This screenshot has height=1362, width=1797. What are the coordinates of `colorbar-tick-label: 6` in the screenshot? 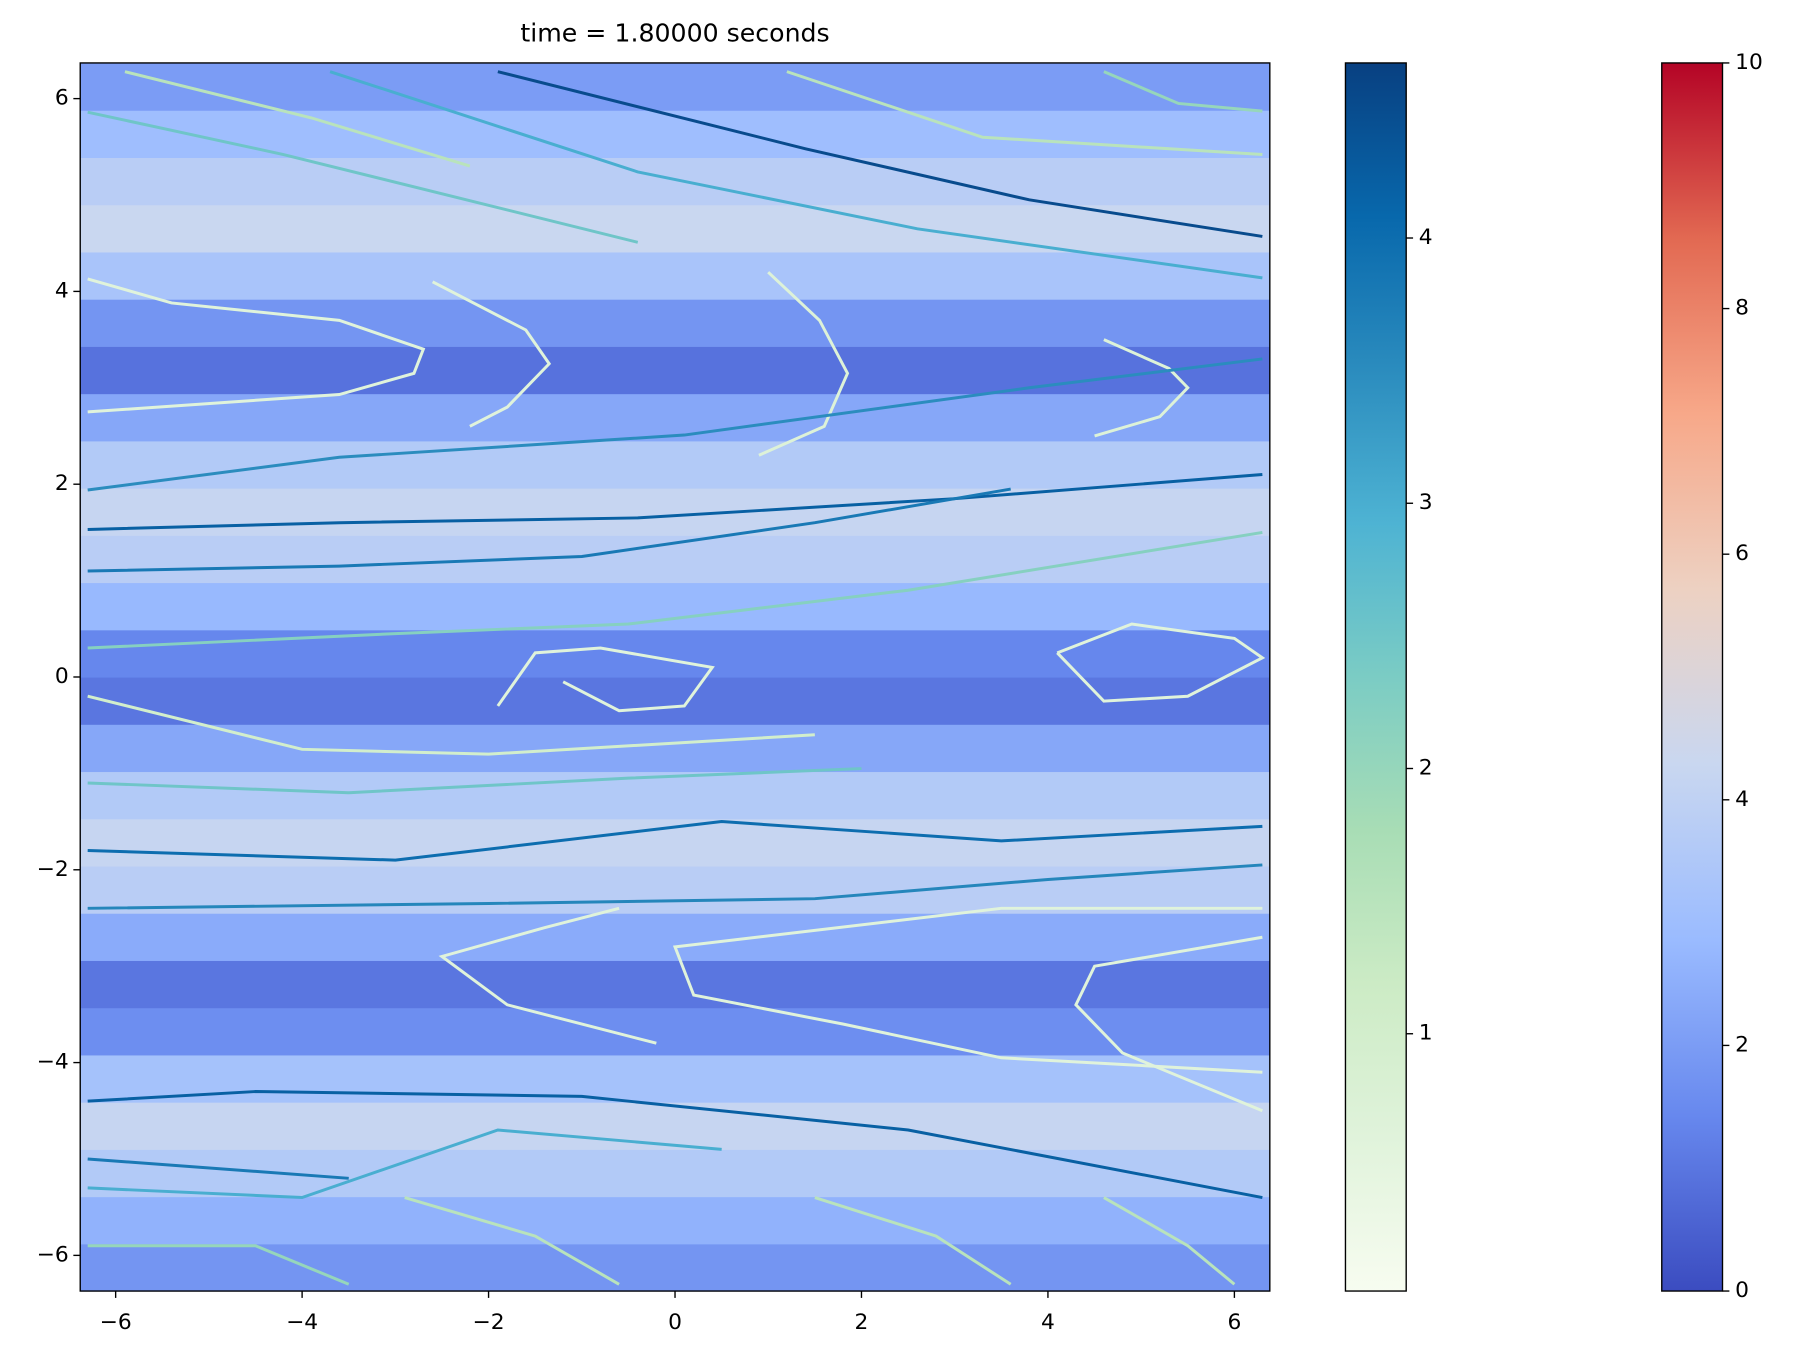 It's located at (1742, 553).